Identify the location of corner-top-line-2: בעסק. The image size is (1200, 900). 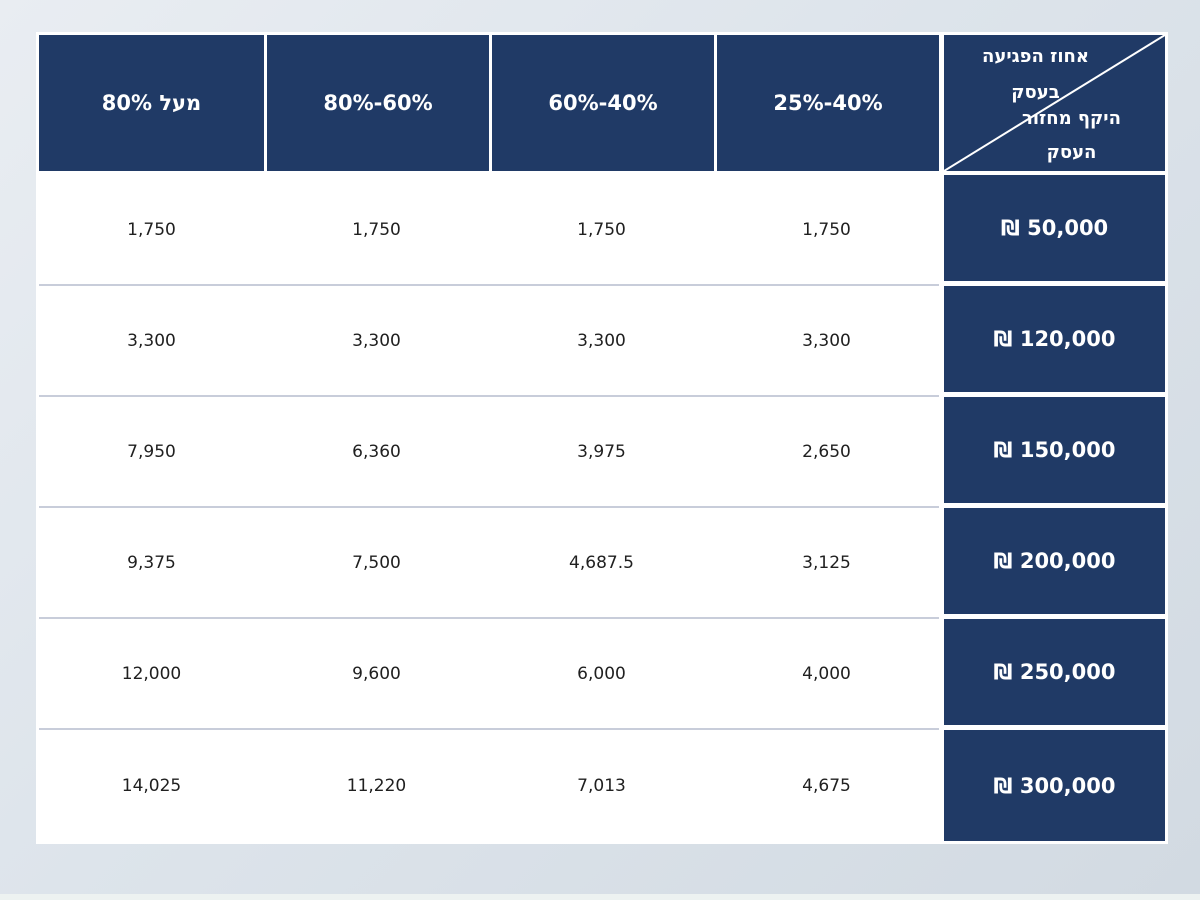
(1035, 92).